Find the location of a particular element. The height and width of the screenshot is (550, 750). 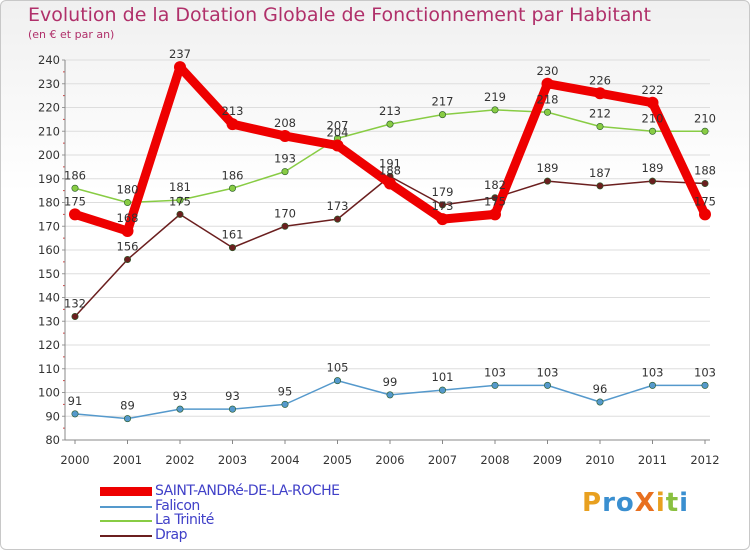

legend-label-falicon: Falicon is located at coordinates (177, 505).